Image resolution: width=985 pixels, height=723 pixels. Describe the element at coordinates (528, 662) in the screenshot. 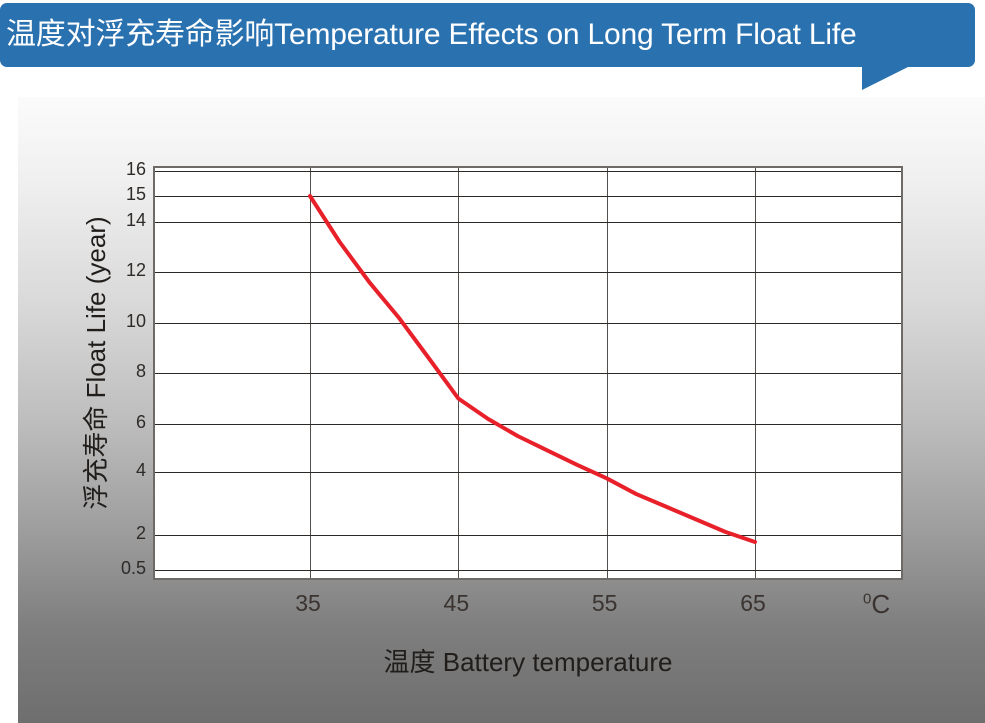

I see `x-axis-title: 温度 Battery temperature` at that location.